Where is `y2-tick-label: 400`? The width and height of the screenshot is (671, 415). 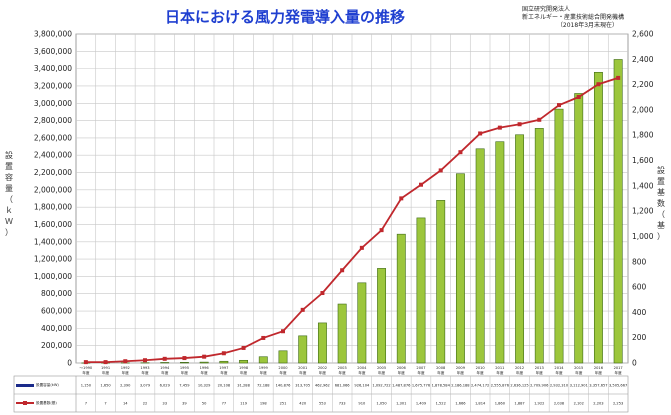 y2-tick-label: 400 is located at coordinates (639, 312).